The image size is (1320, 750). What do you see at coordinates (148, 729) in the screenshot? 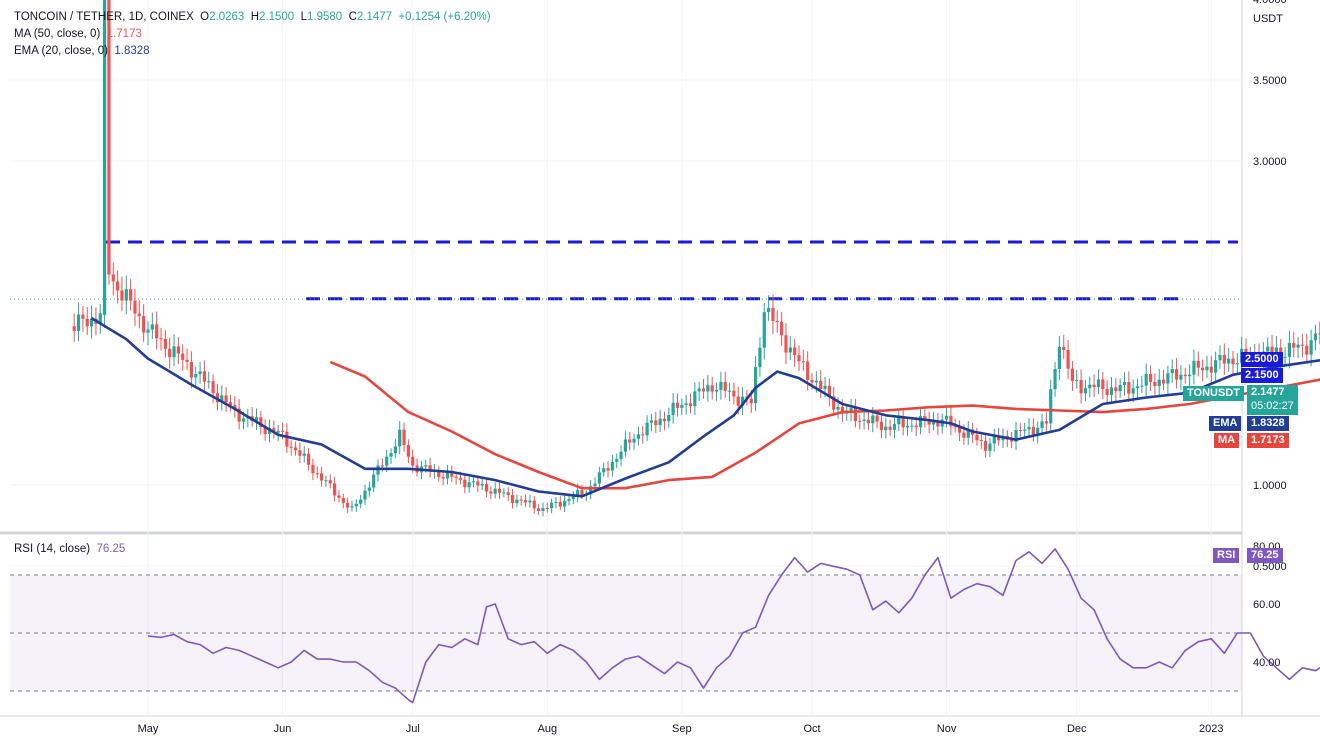
I see `time-tick-label: May` at bounding box center [148, 729].